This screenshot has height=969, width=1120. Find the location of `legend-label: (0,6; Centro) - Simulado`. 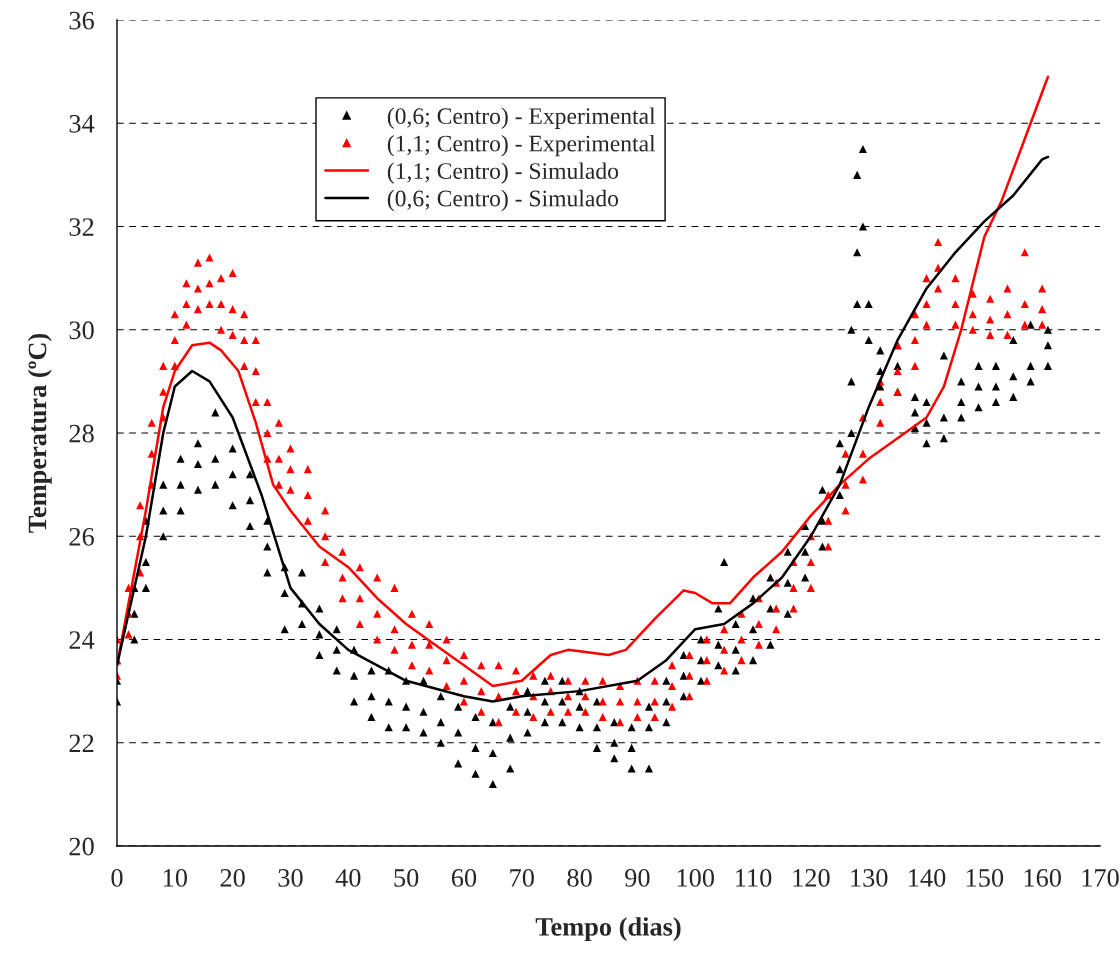

legend-label: (0,6; Centro) - Simulado is located at coordinates (503, 200).